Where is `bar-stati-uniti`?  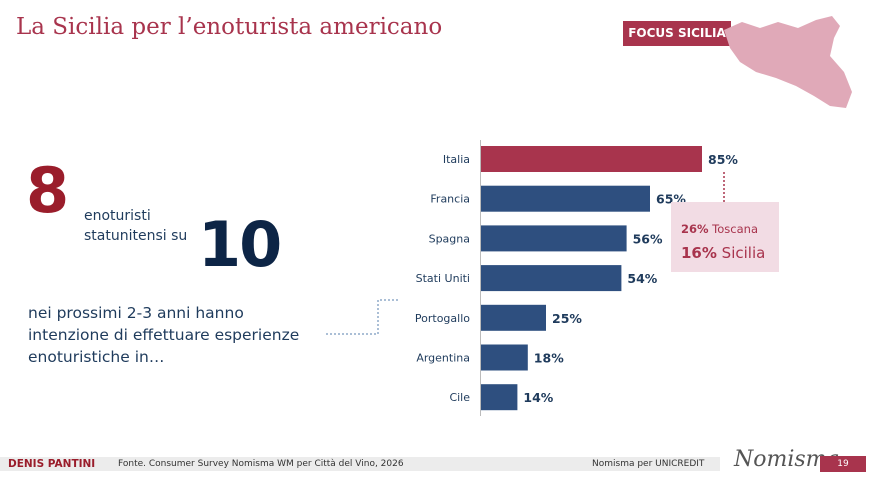 bar-stati-uniti is located at coordinates (551, 278).